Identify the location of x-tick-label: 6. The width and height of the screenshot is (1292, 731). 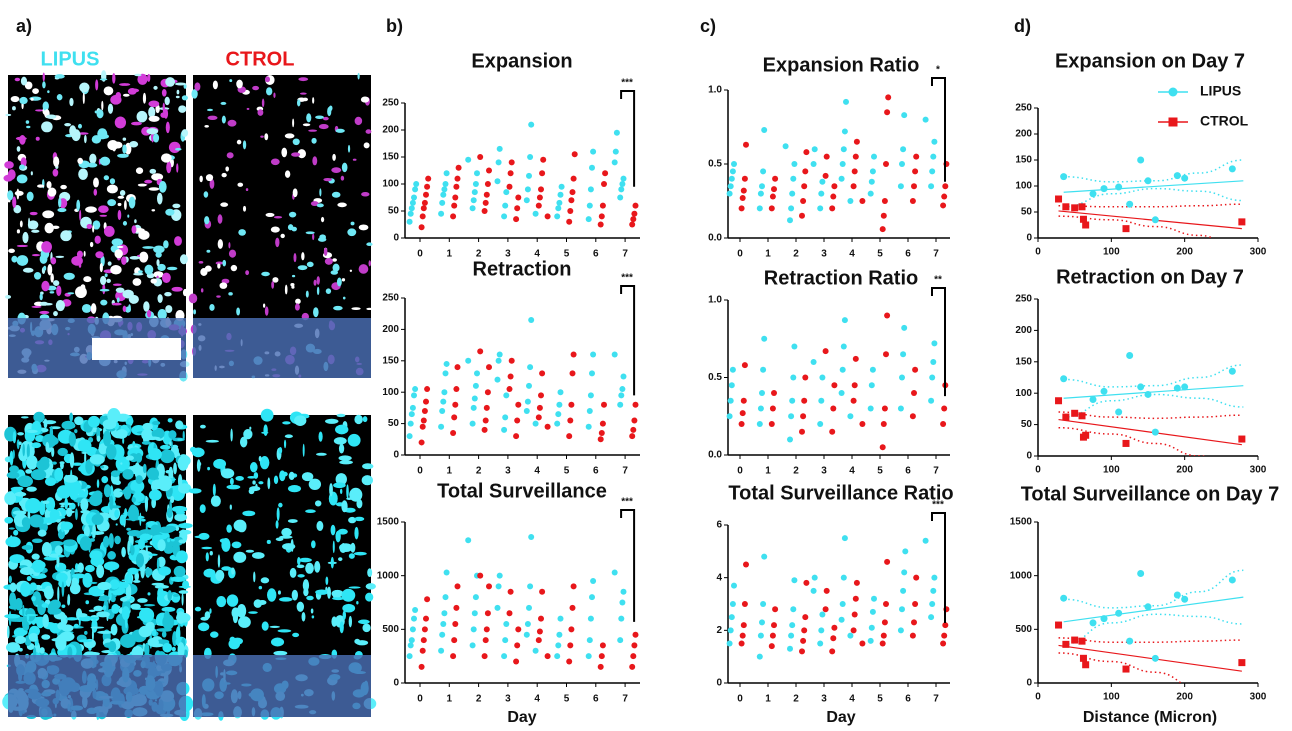
(596, 254).